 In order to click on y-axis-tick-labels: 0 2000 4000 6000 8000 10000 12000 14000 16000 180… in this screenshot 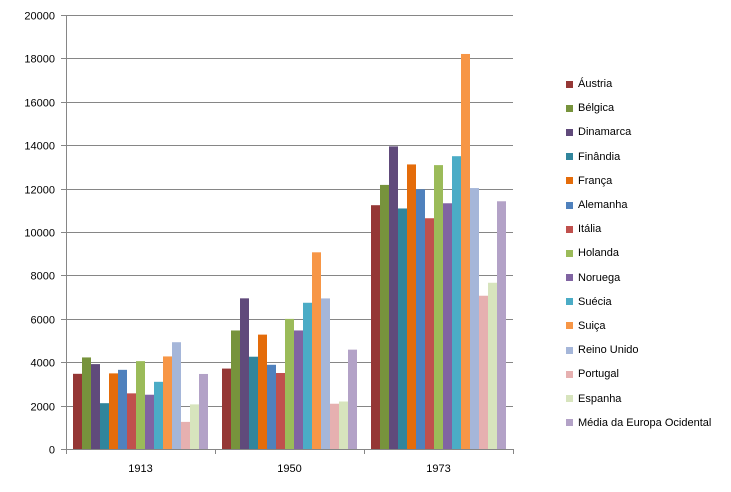, I will do `click(39, 234)`.